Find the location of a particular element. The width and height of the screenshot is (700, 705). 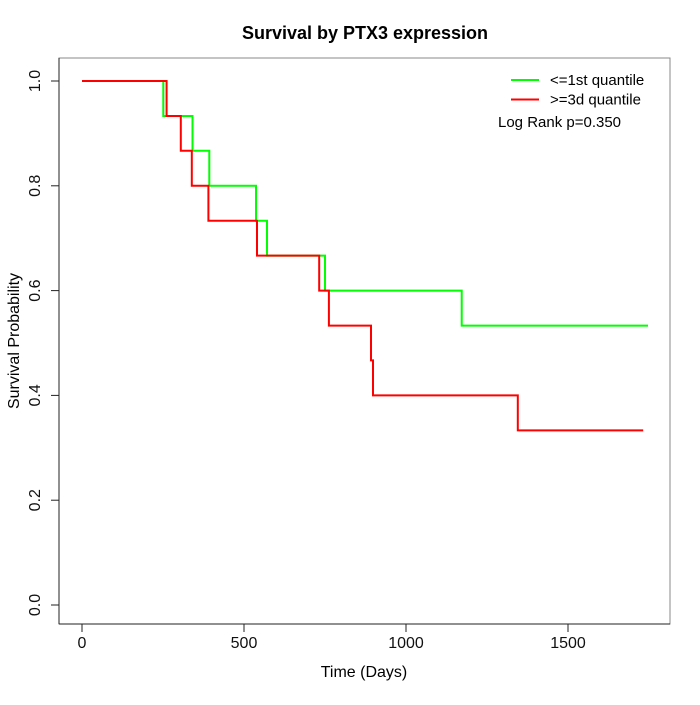

y-axis-label: Survival Probability is located at coordinates (14, 341).